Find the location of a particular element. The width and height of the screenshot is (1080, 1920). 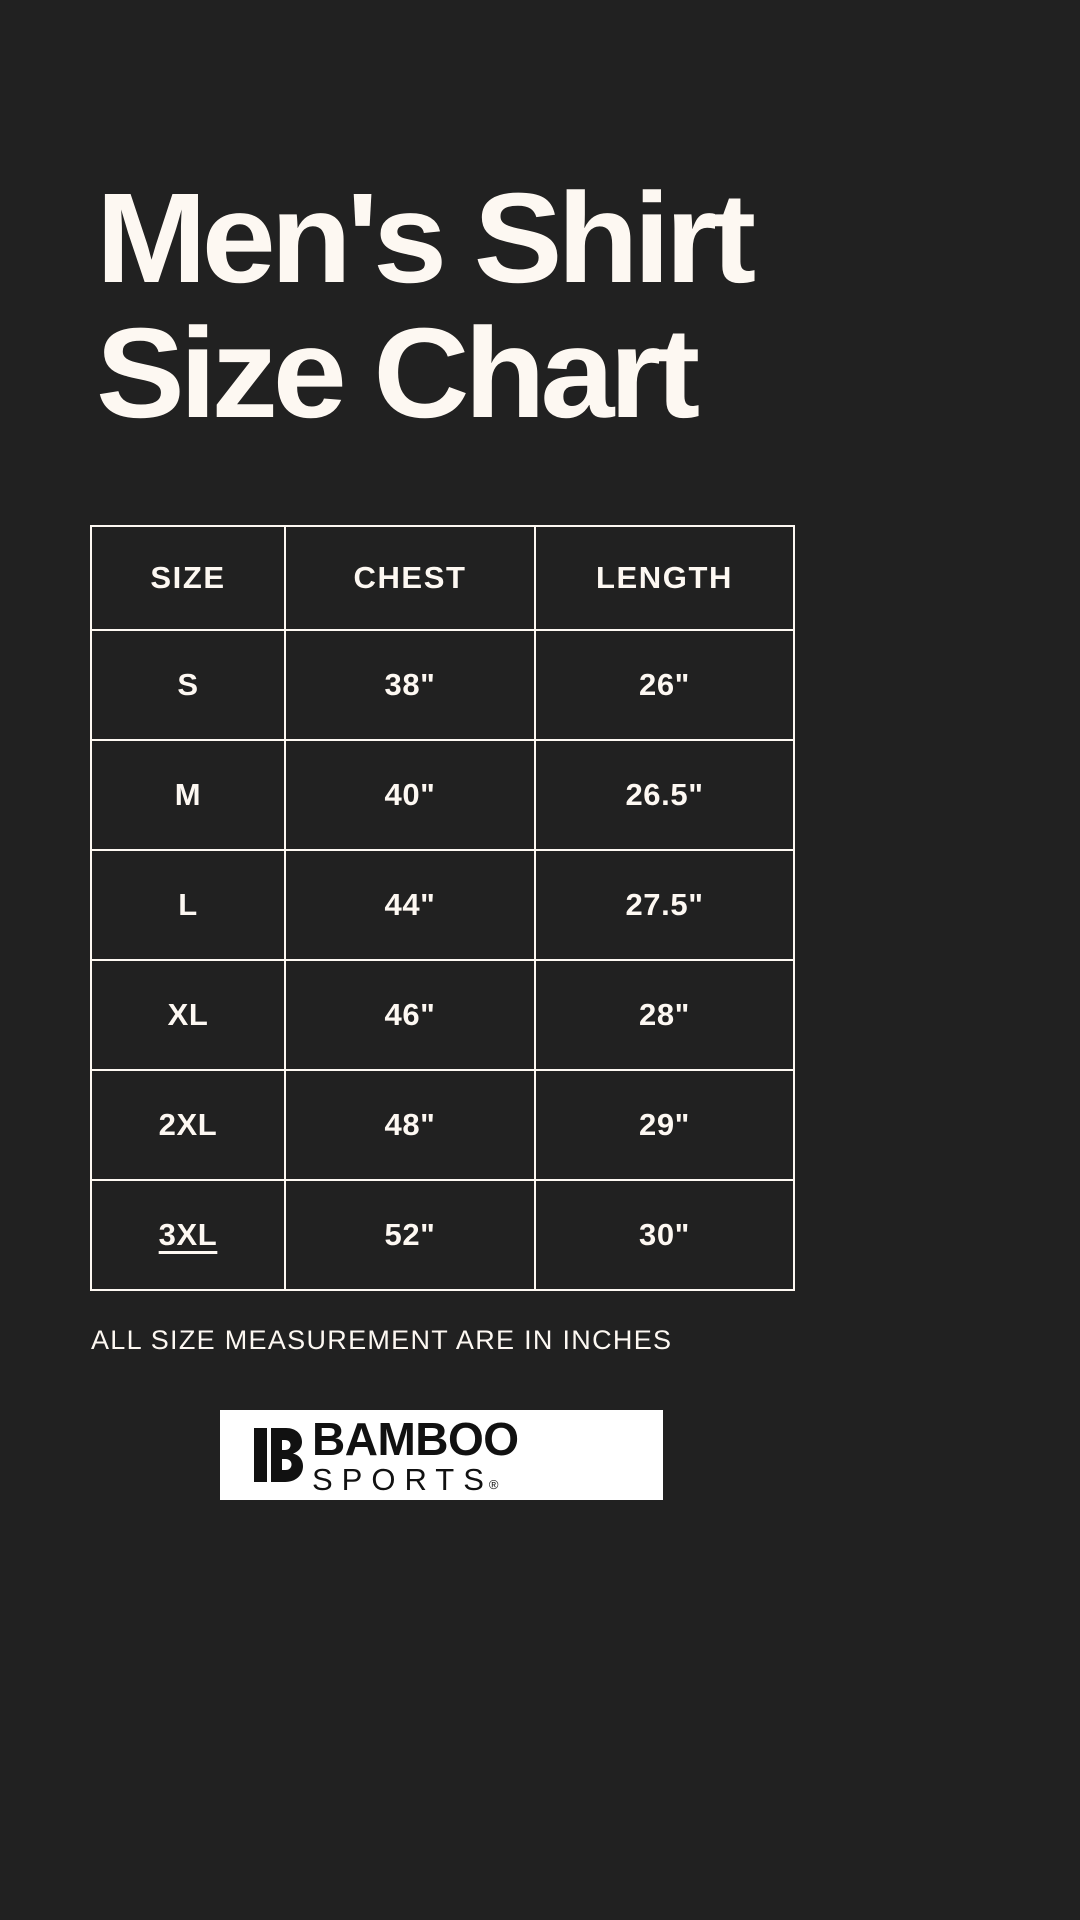

bamboo-b-monogram-icon is located at coordinates (278, 1455).